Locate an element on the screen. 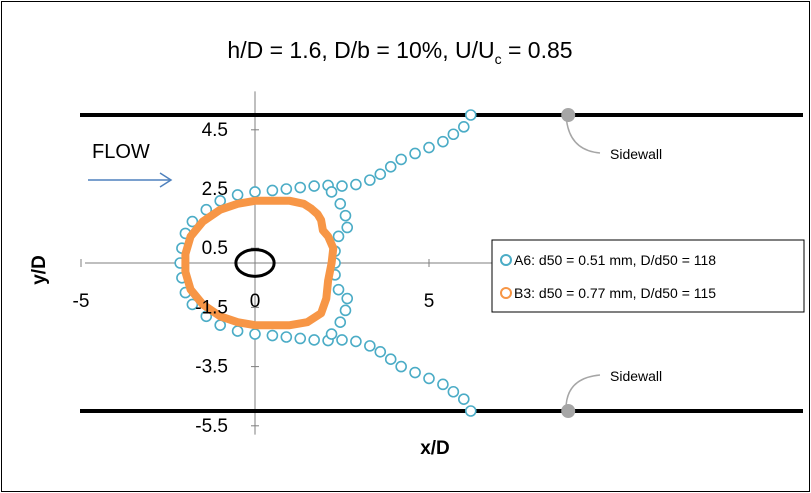  y-tick-label-2: 0.5 is located at coordinates (215, 248).